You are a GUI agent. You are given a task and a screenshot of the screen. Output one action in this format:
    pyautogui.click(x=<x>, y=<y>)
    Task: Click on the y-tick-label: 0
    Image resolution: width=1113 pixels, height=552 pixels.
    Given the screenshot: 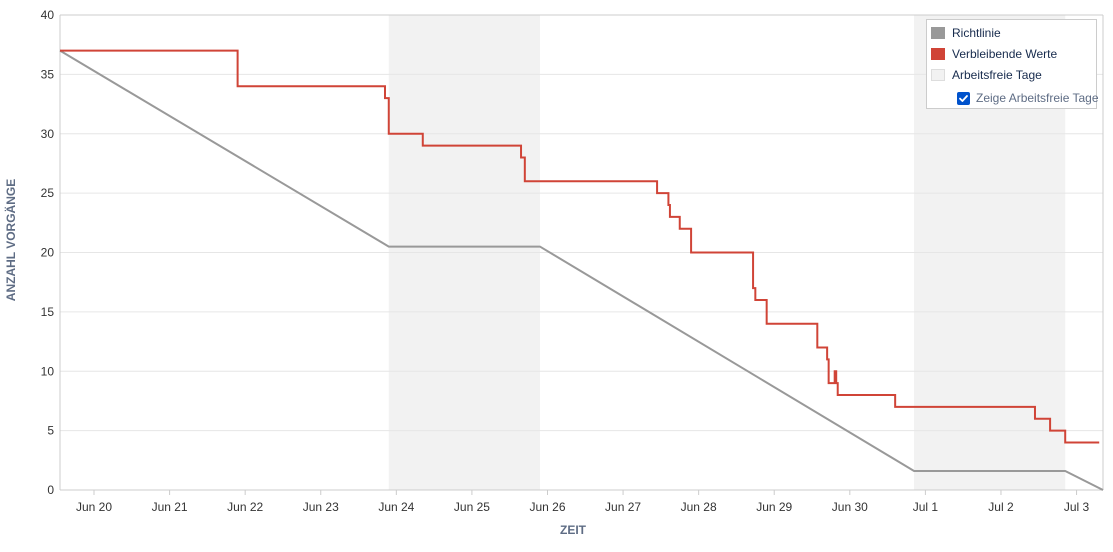 What is the action you would take?
    pyautogui.click(x=50, y=490)
    